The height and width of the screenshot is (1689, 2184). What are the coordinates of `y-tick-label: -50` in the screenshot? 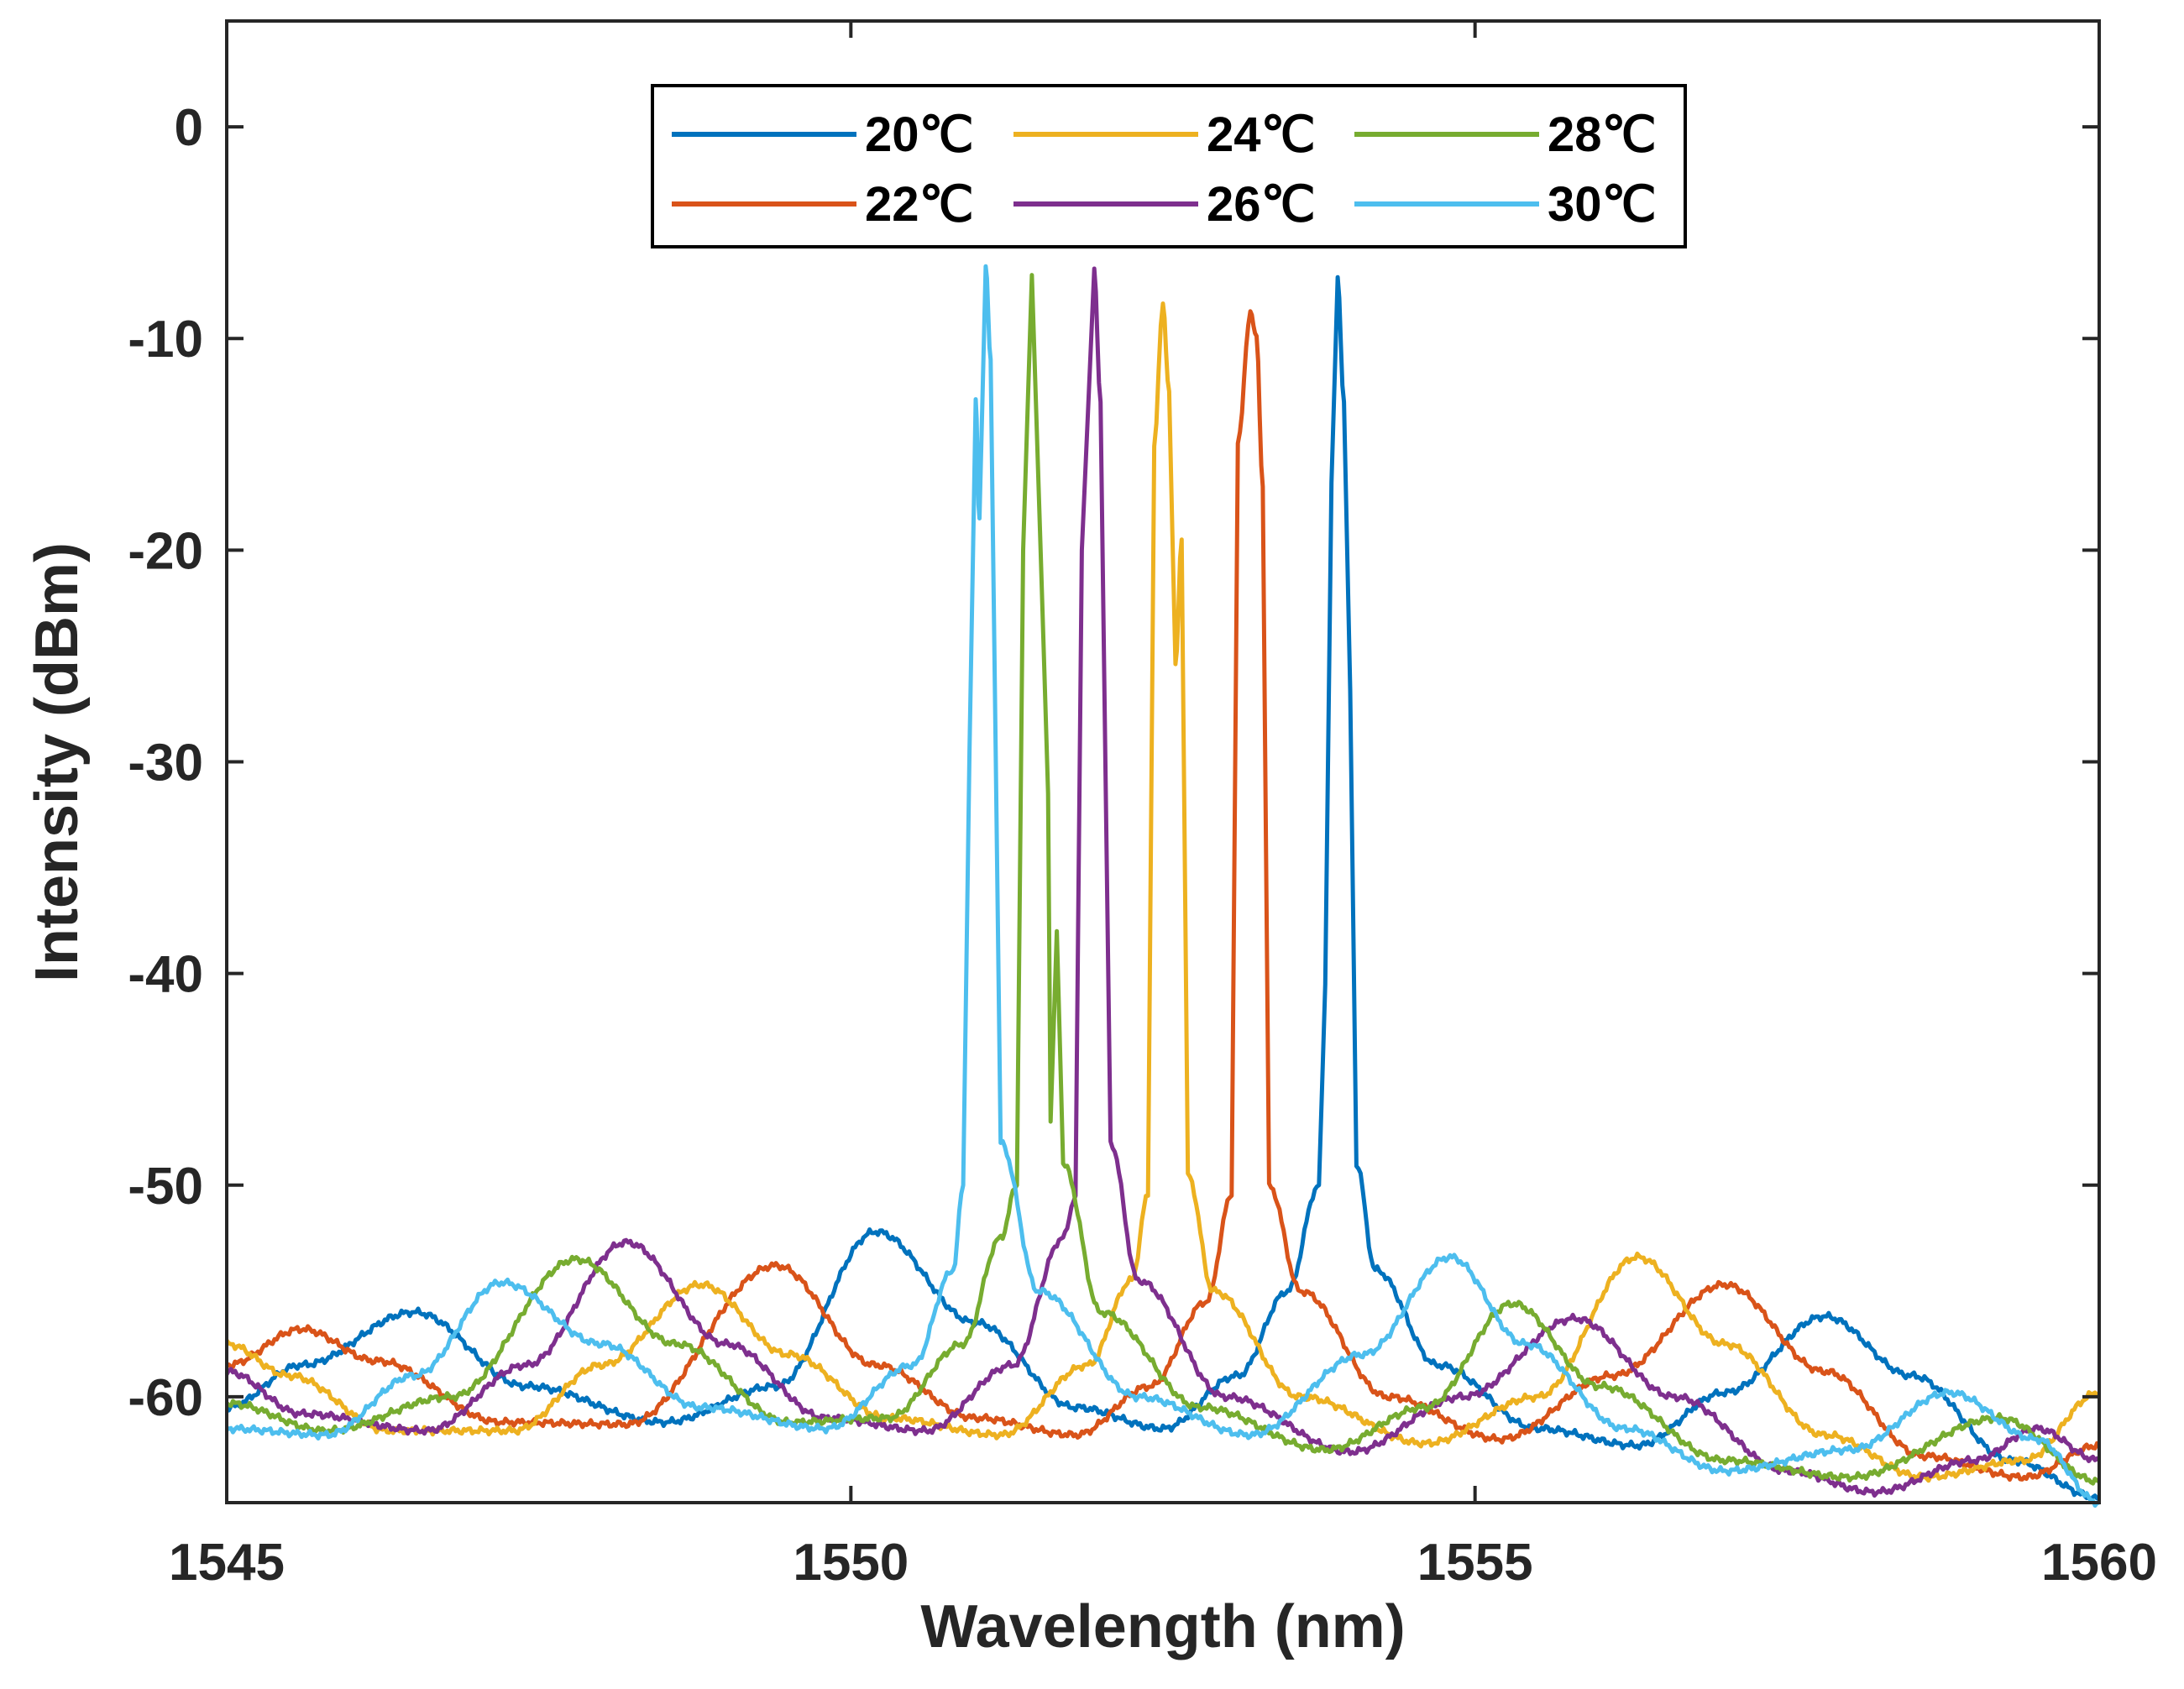 It's located at (165, 1187).